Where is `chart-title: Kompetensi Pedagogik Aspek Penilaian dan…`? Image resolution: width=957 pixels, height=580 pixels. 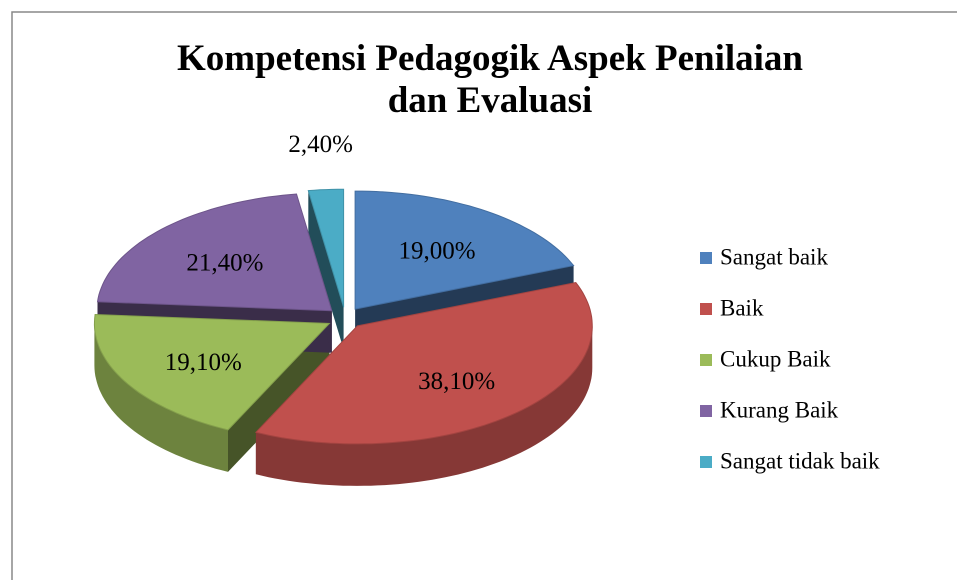
chart-title: Kompetensi Pedagogik Aspek Penilaian dan… is located at coordinates (490, 79).